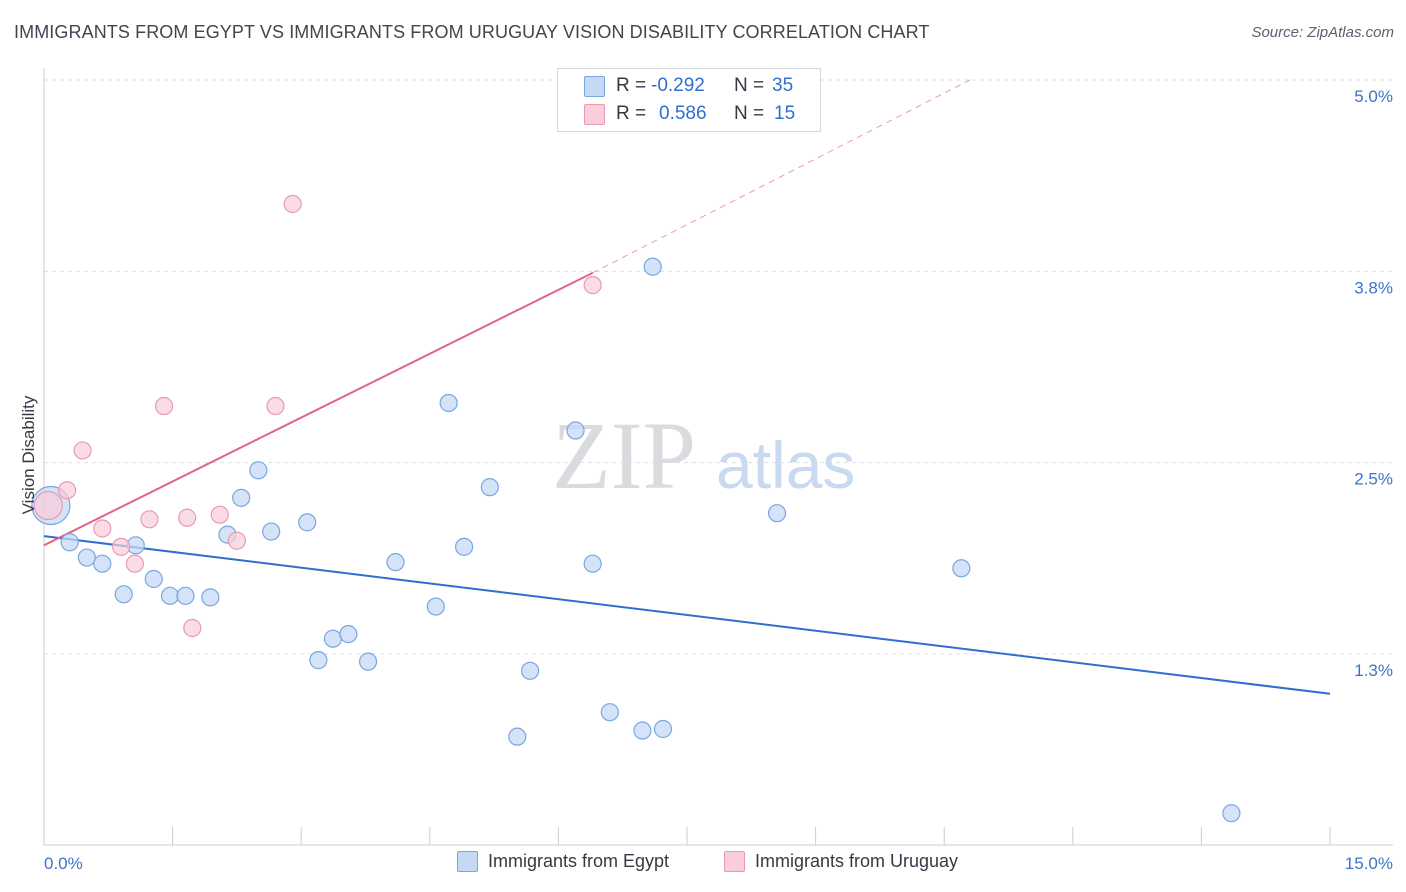  Describe the element at coordinates (1373, 479) in the screenshot. I see `y-tick-label: 2.5%` at that location.